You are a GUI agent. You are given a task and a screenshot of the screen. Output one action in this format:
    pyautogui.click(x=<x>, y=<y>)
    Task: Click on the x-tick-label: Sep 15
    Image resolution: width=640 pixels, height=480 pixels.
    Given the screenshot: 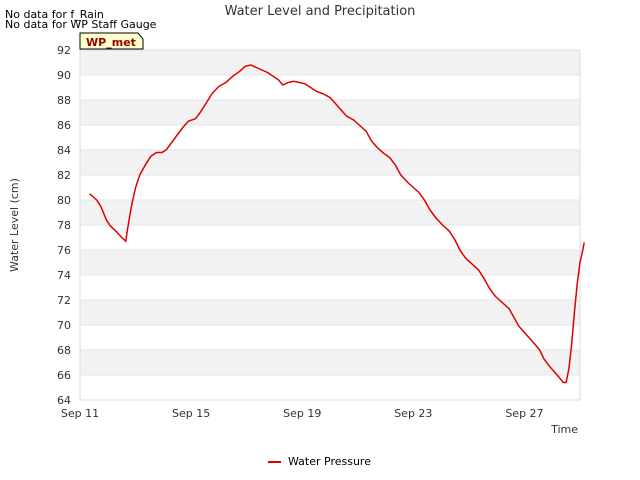 What is the action you would take?
    pyautogui.click(x=191, y=413)
    